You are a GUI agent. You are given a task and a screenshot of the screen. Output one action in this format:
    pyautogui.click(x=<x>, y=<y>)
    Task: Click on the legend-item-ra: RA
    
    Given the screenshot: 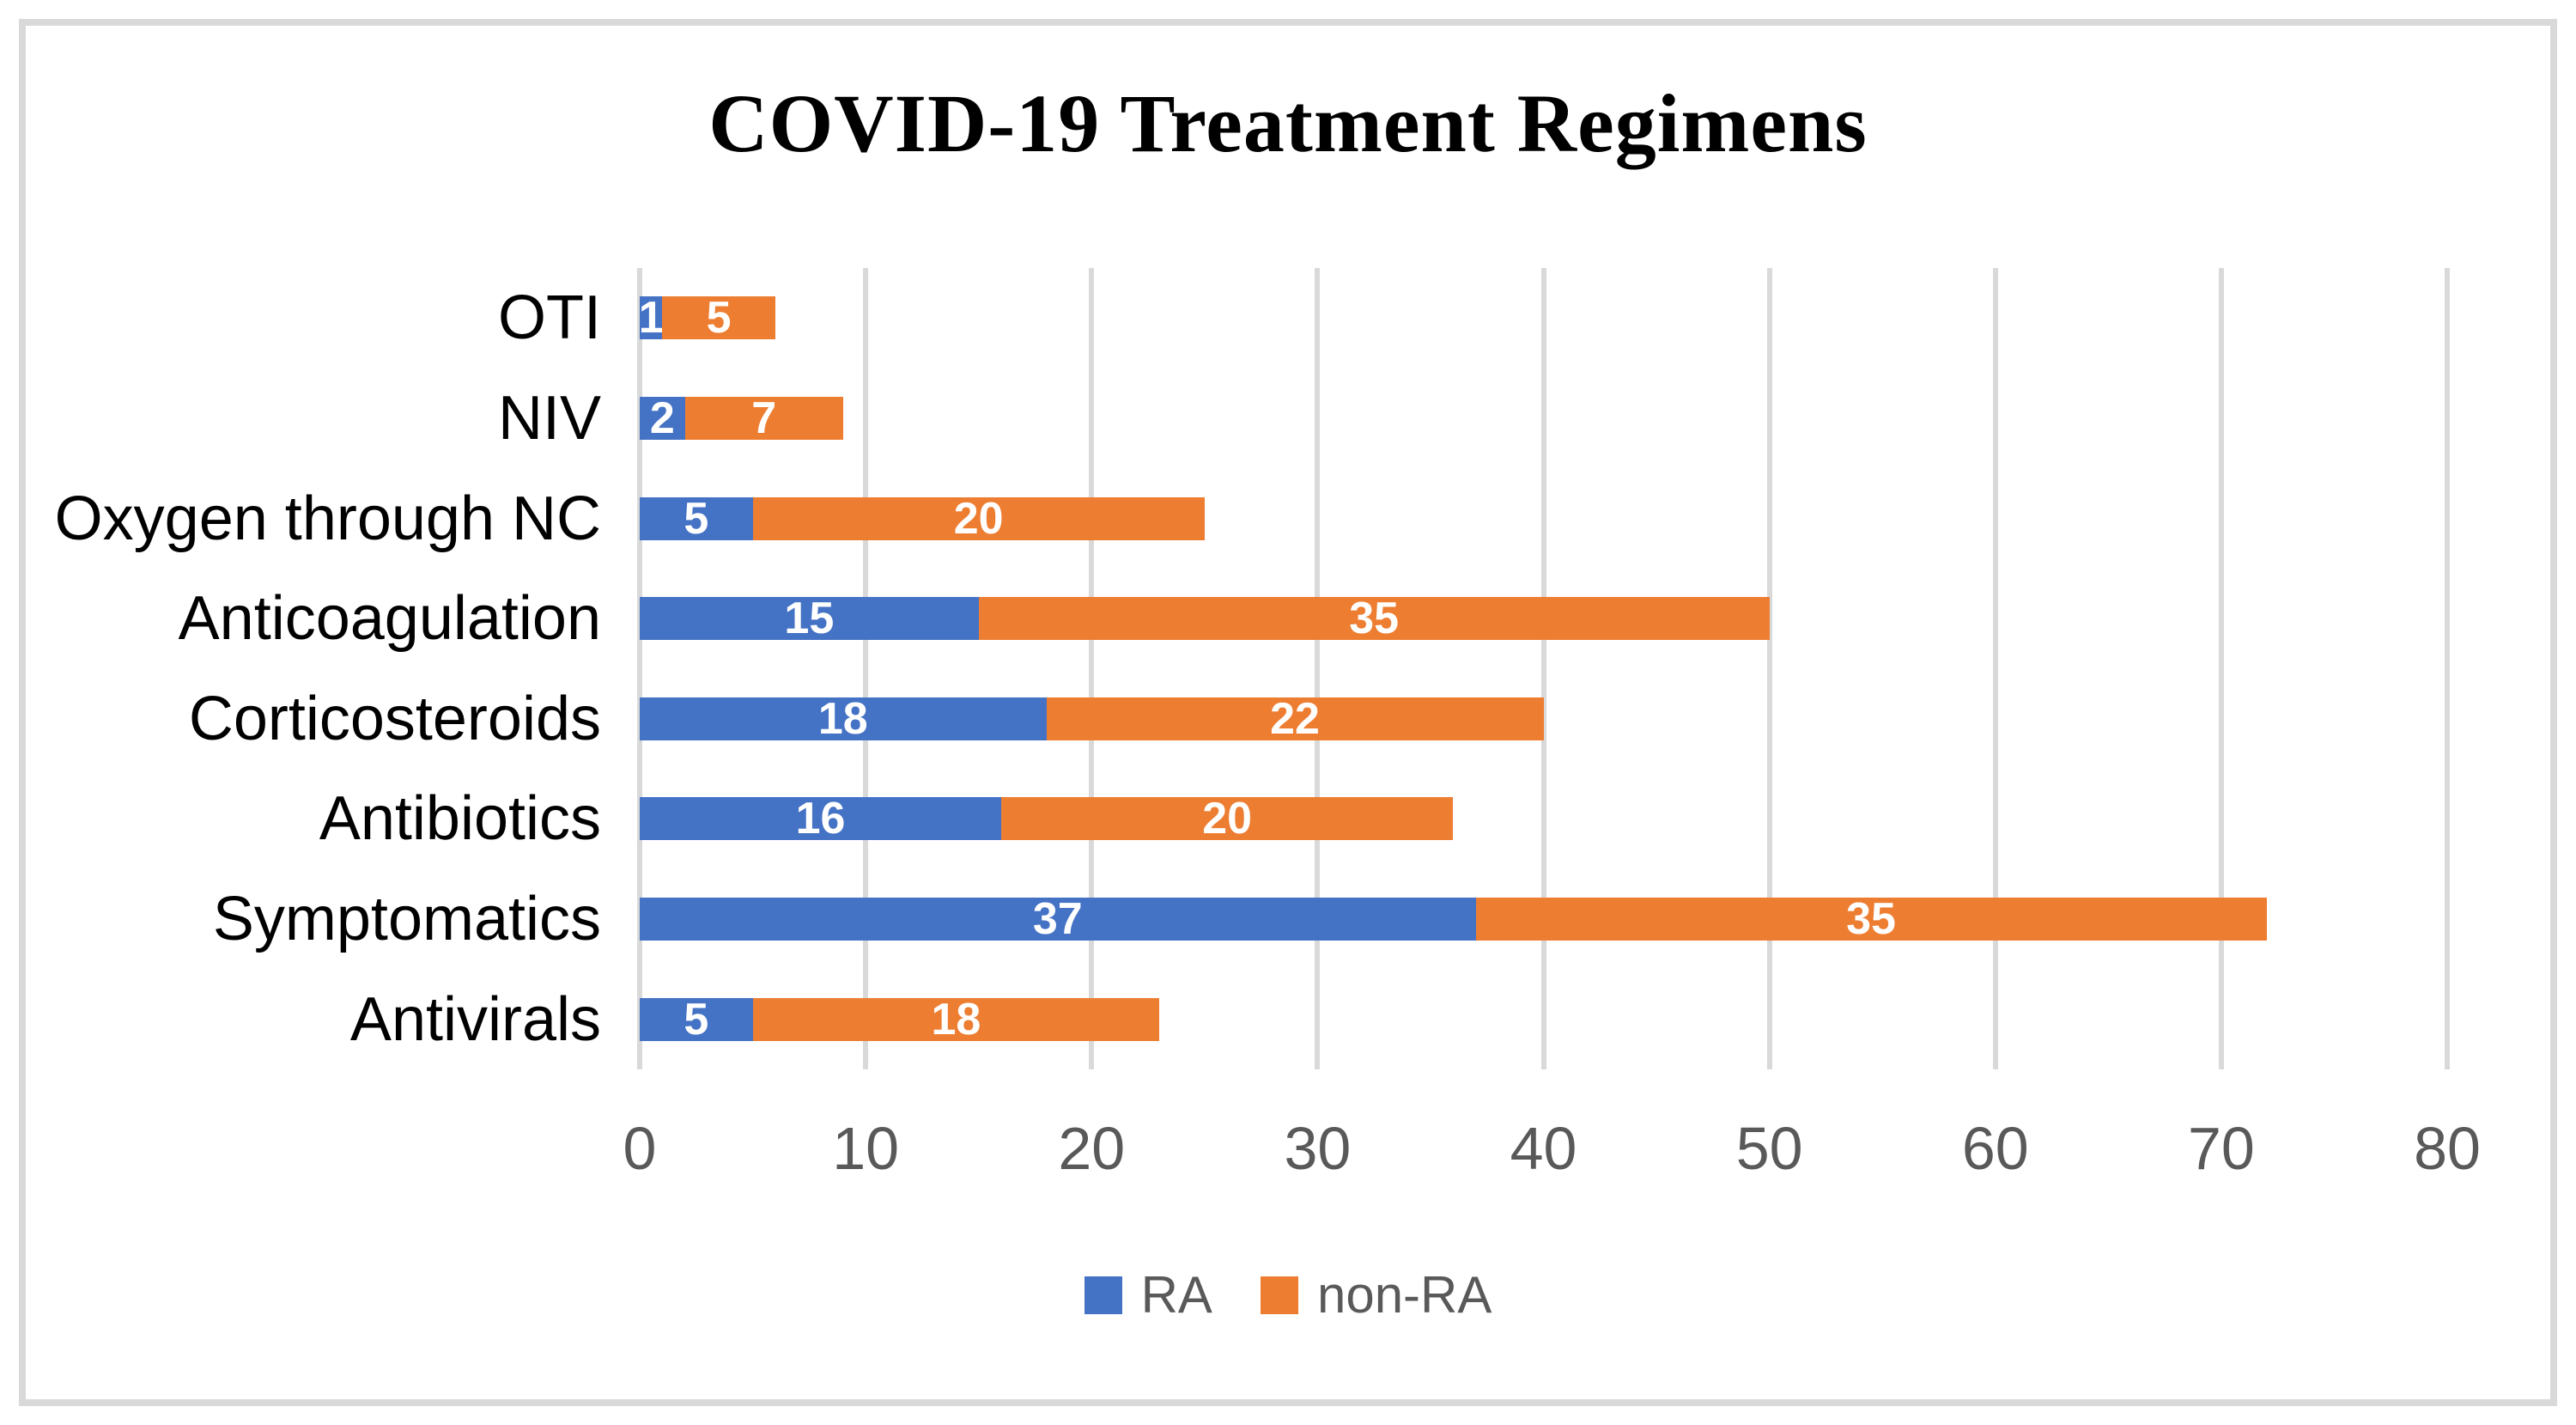 What is the action you would take?
    pyautogui.click(x=1148, y=1295)
    